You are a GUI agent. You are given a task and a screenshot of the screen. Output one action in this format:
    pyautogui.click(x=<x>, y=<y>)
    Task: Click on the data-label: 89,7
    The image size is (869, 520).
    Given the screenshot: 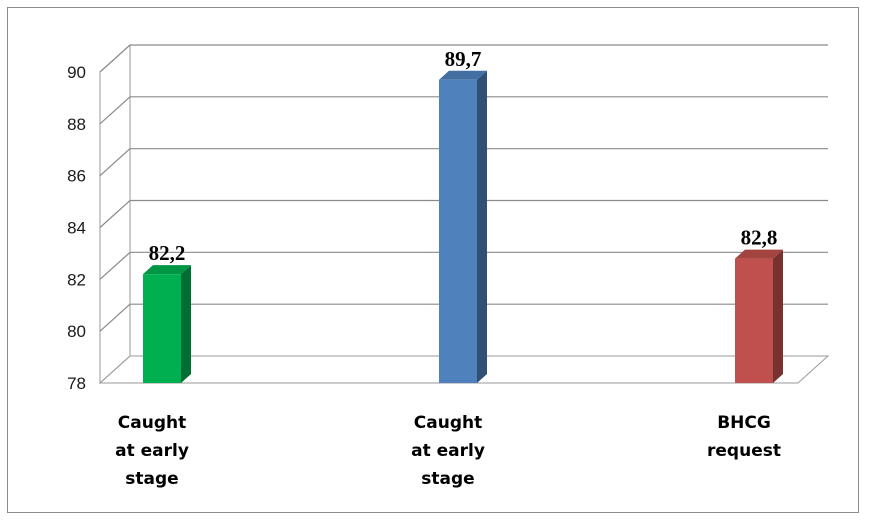 What is the action you would take?
    pyautogui.click(x=463, y=59)
    